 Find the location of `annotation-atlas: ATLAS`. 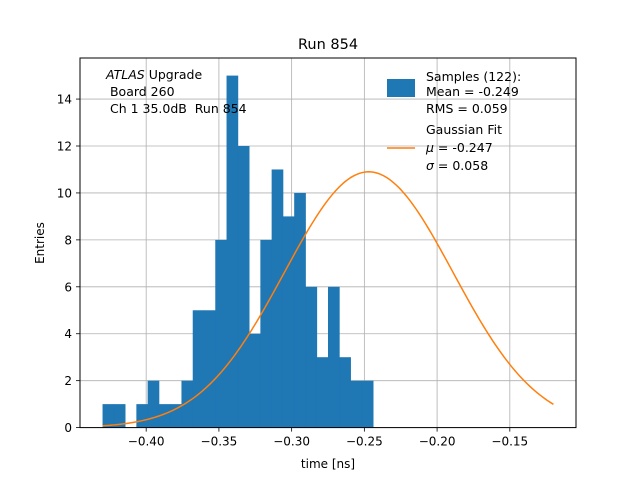

annotation-atlas: ATLAS is located at coordinates (125, 74).